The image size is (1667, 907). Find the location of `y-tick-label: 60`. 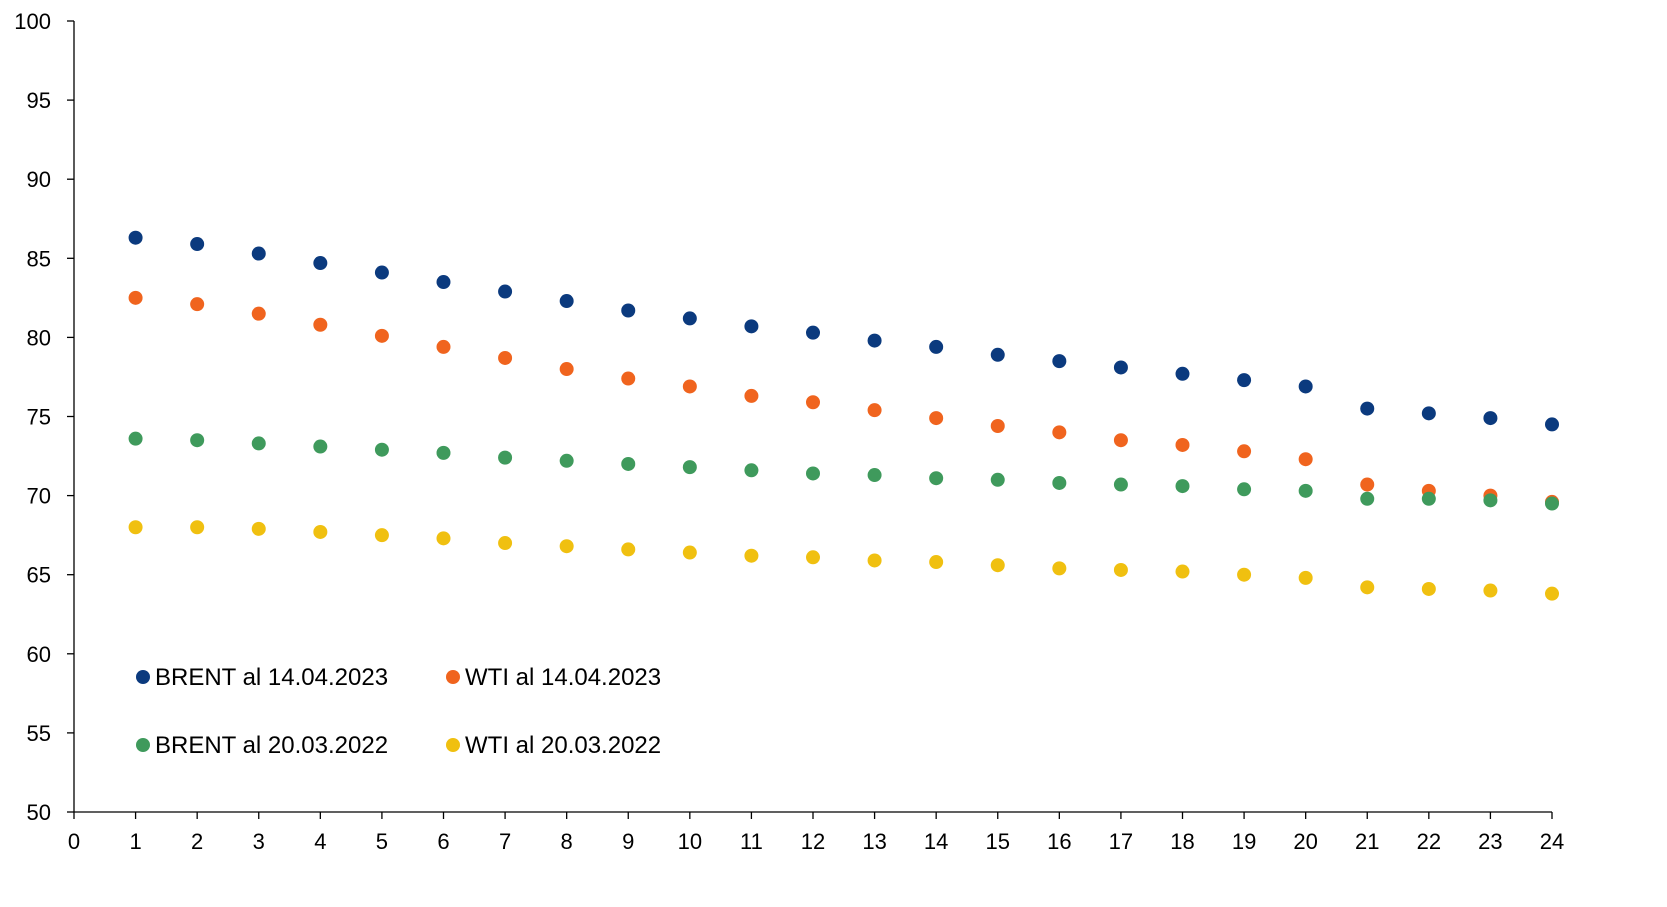

y-tick-label: 60 is located at coordinates (39, 654).